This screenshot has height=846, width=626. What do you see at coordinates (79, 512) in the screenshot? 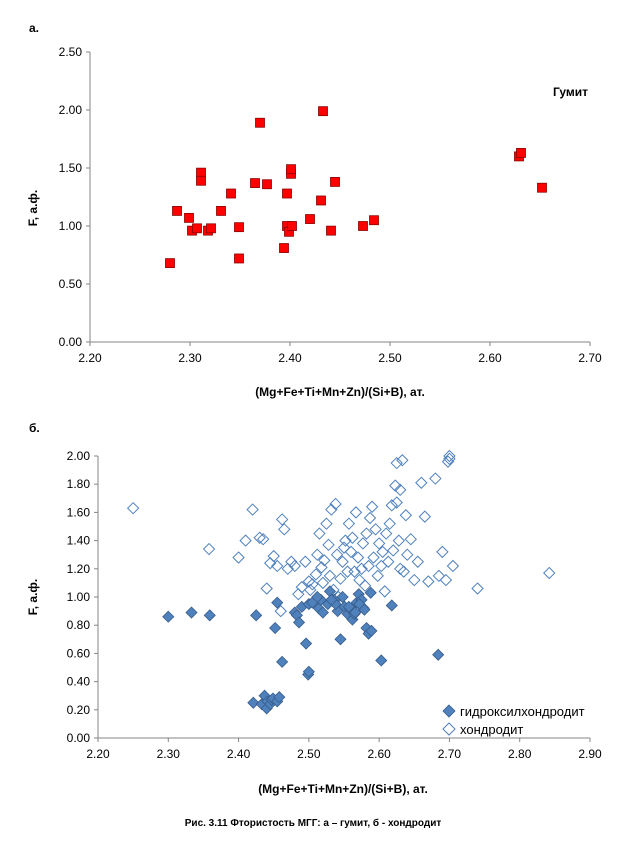
I see `chart-b-y-tick-label: 1.60` at bounding box center [79, 512].